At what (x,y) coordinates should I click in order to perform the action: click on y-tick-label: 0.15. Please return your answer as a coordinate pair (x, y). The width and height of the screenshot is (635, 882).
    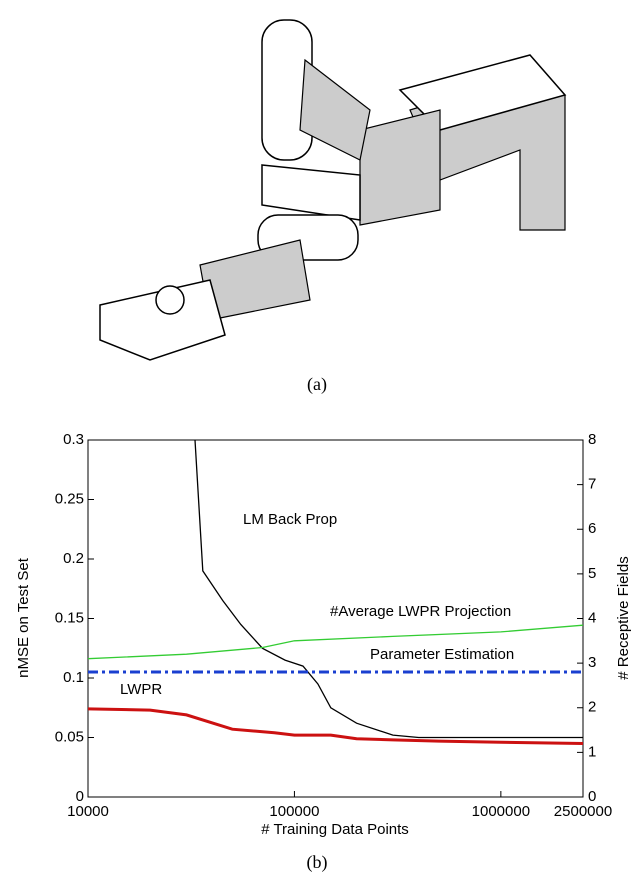
    Looking at the image, I should click on (69, 617).